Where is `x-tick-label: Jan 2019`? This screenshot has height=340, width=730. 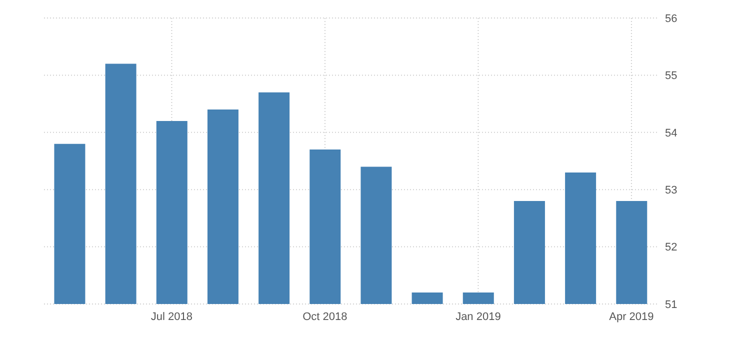 x-tick-label: Jan 2019 is located at coordinates (478, 316).